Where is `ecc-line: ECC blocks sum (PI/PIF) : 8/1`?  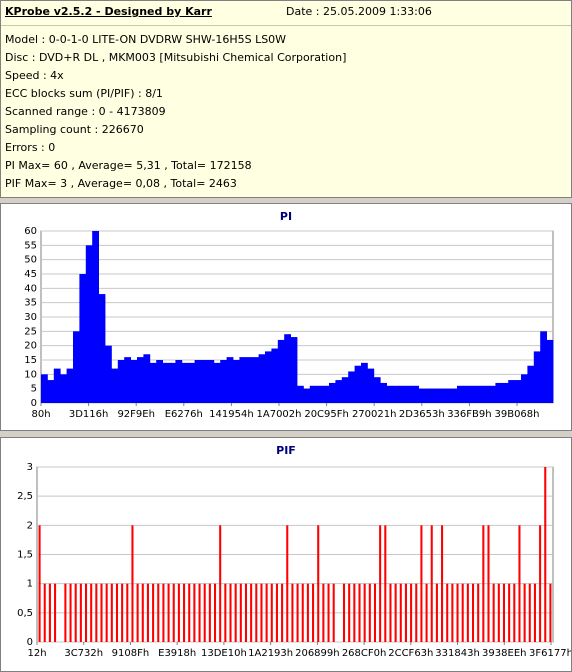
ecc-line: ECC blocks sum (PI/PIF) : 8/1 is located at coordinates (84, 93).